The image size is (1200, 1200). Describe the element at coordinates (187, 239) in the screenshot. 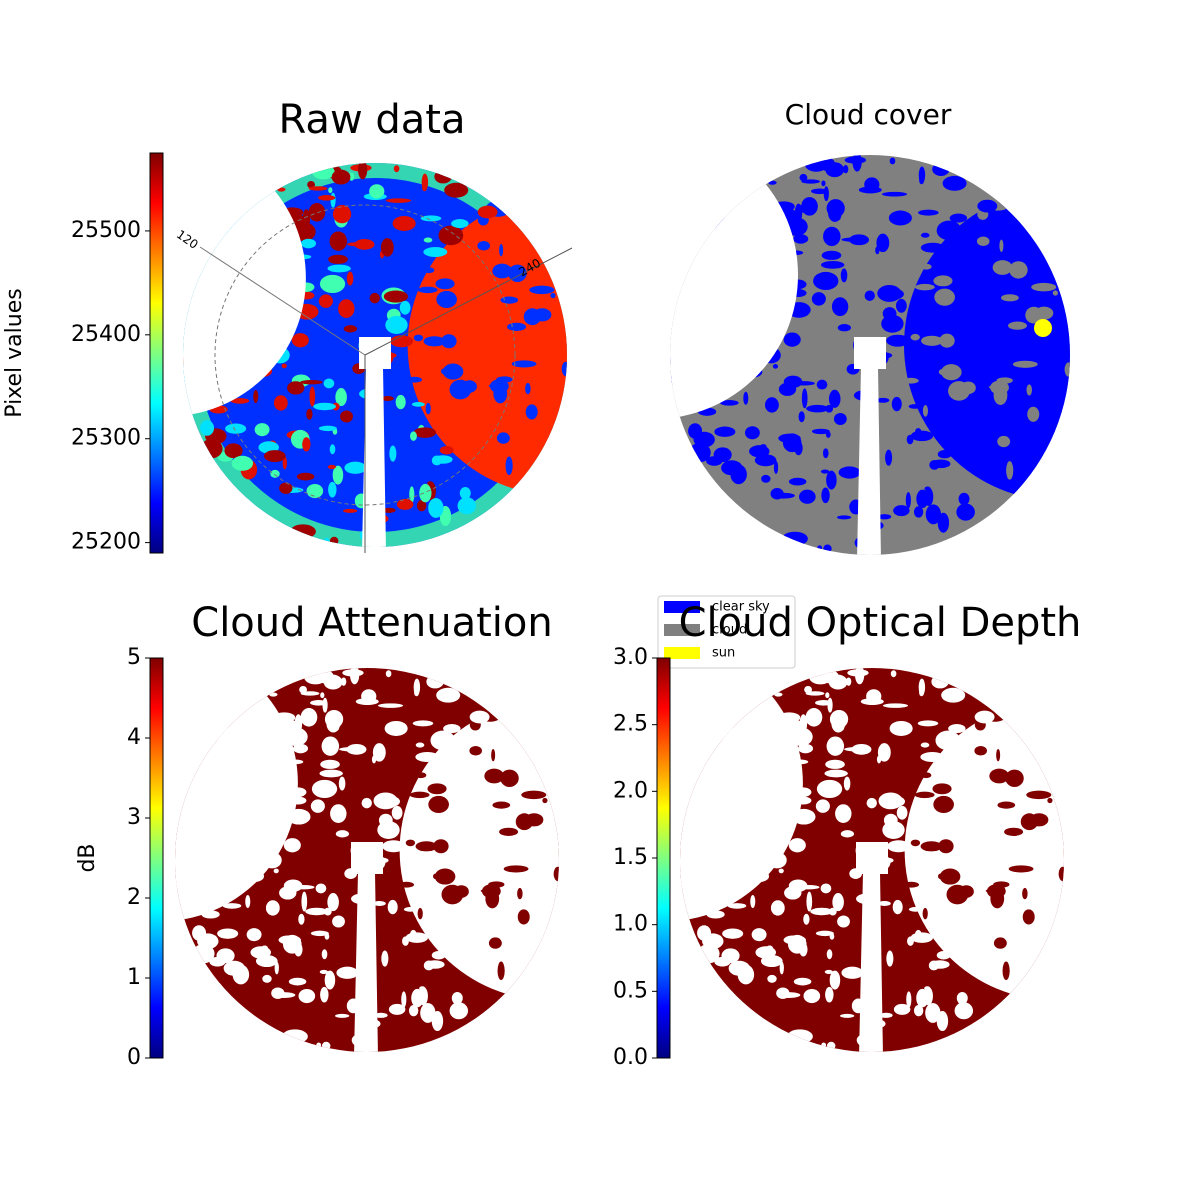

I see `polar-label: 120` at that location.